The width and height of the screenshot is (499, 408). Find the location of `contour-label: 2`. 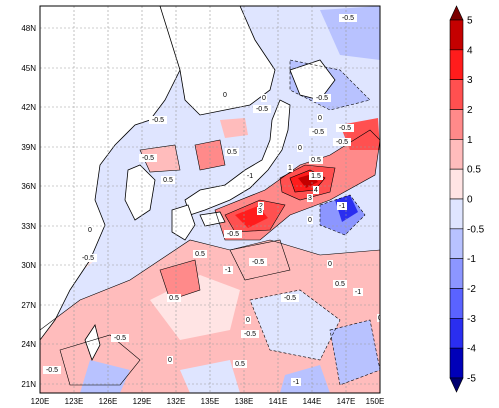

contour-label: 2 is located at coordinates (261, 206).